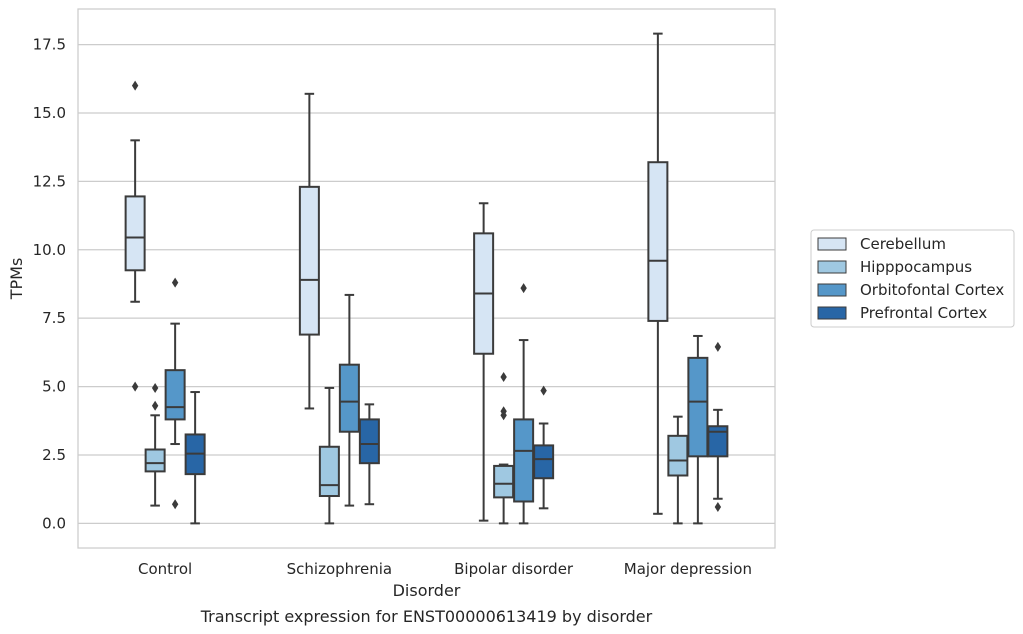  Describe the element at coordinates (427, 590) in the screenshot. I see `x-axis-label: Disorder` at that location.